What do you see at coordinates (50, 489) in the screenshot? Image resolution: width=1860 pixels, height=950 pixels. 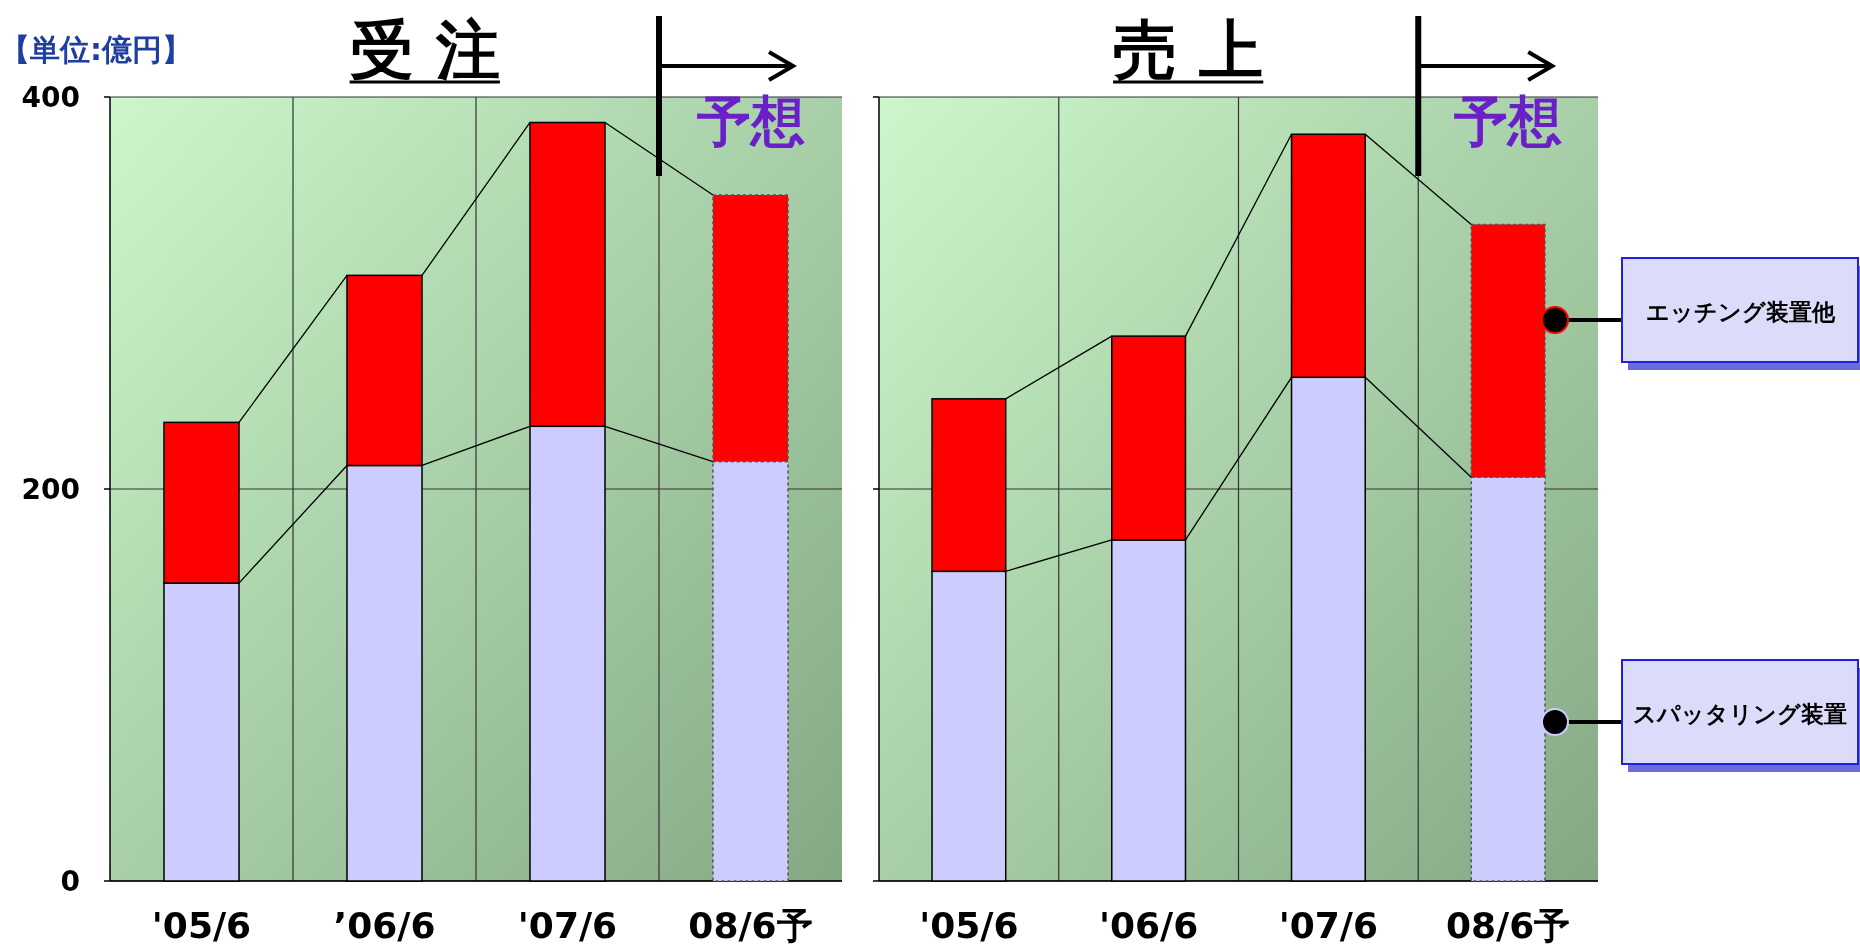 I see `y-tick-label: 200` at bounding box center [50, 489].